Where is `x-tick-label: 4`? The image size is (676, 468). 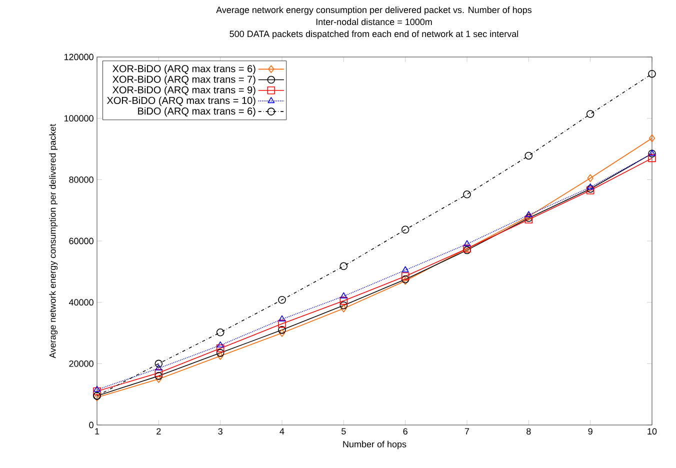 x-tick-label: 4 is located at coordinates (282, 431).